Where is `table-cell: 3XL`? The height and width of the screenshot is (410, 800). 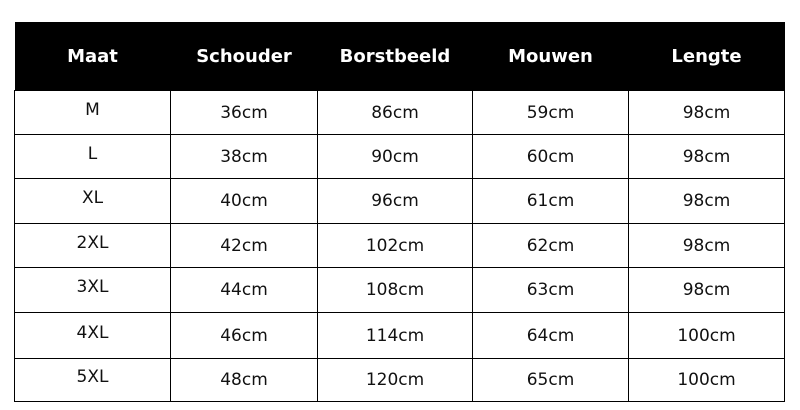
table-cell: 3XL is located at coordinates (92, 290).